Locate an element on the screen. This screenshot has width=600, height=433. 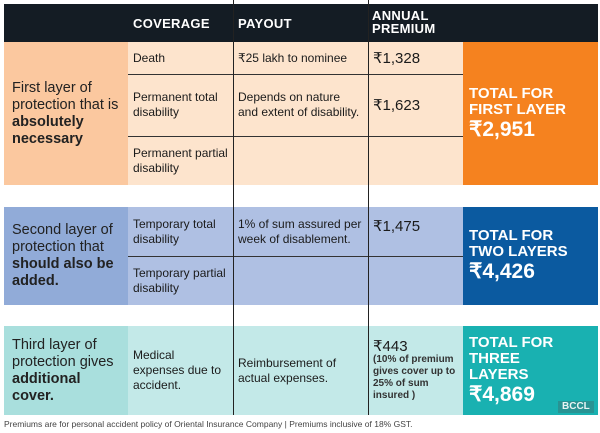
layer-cells-bg is located at coordinates (295, 370).